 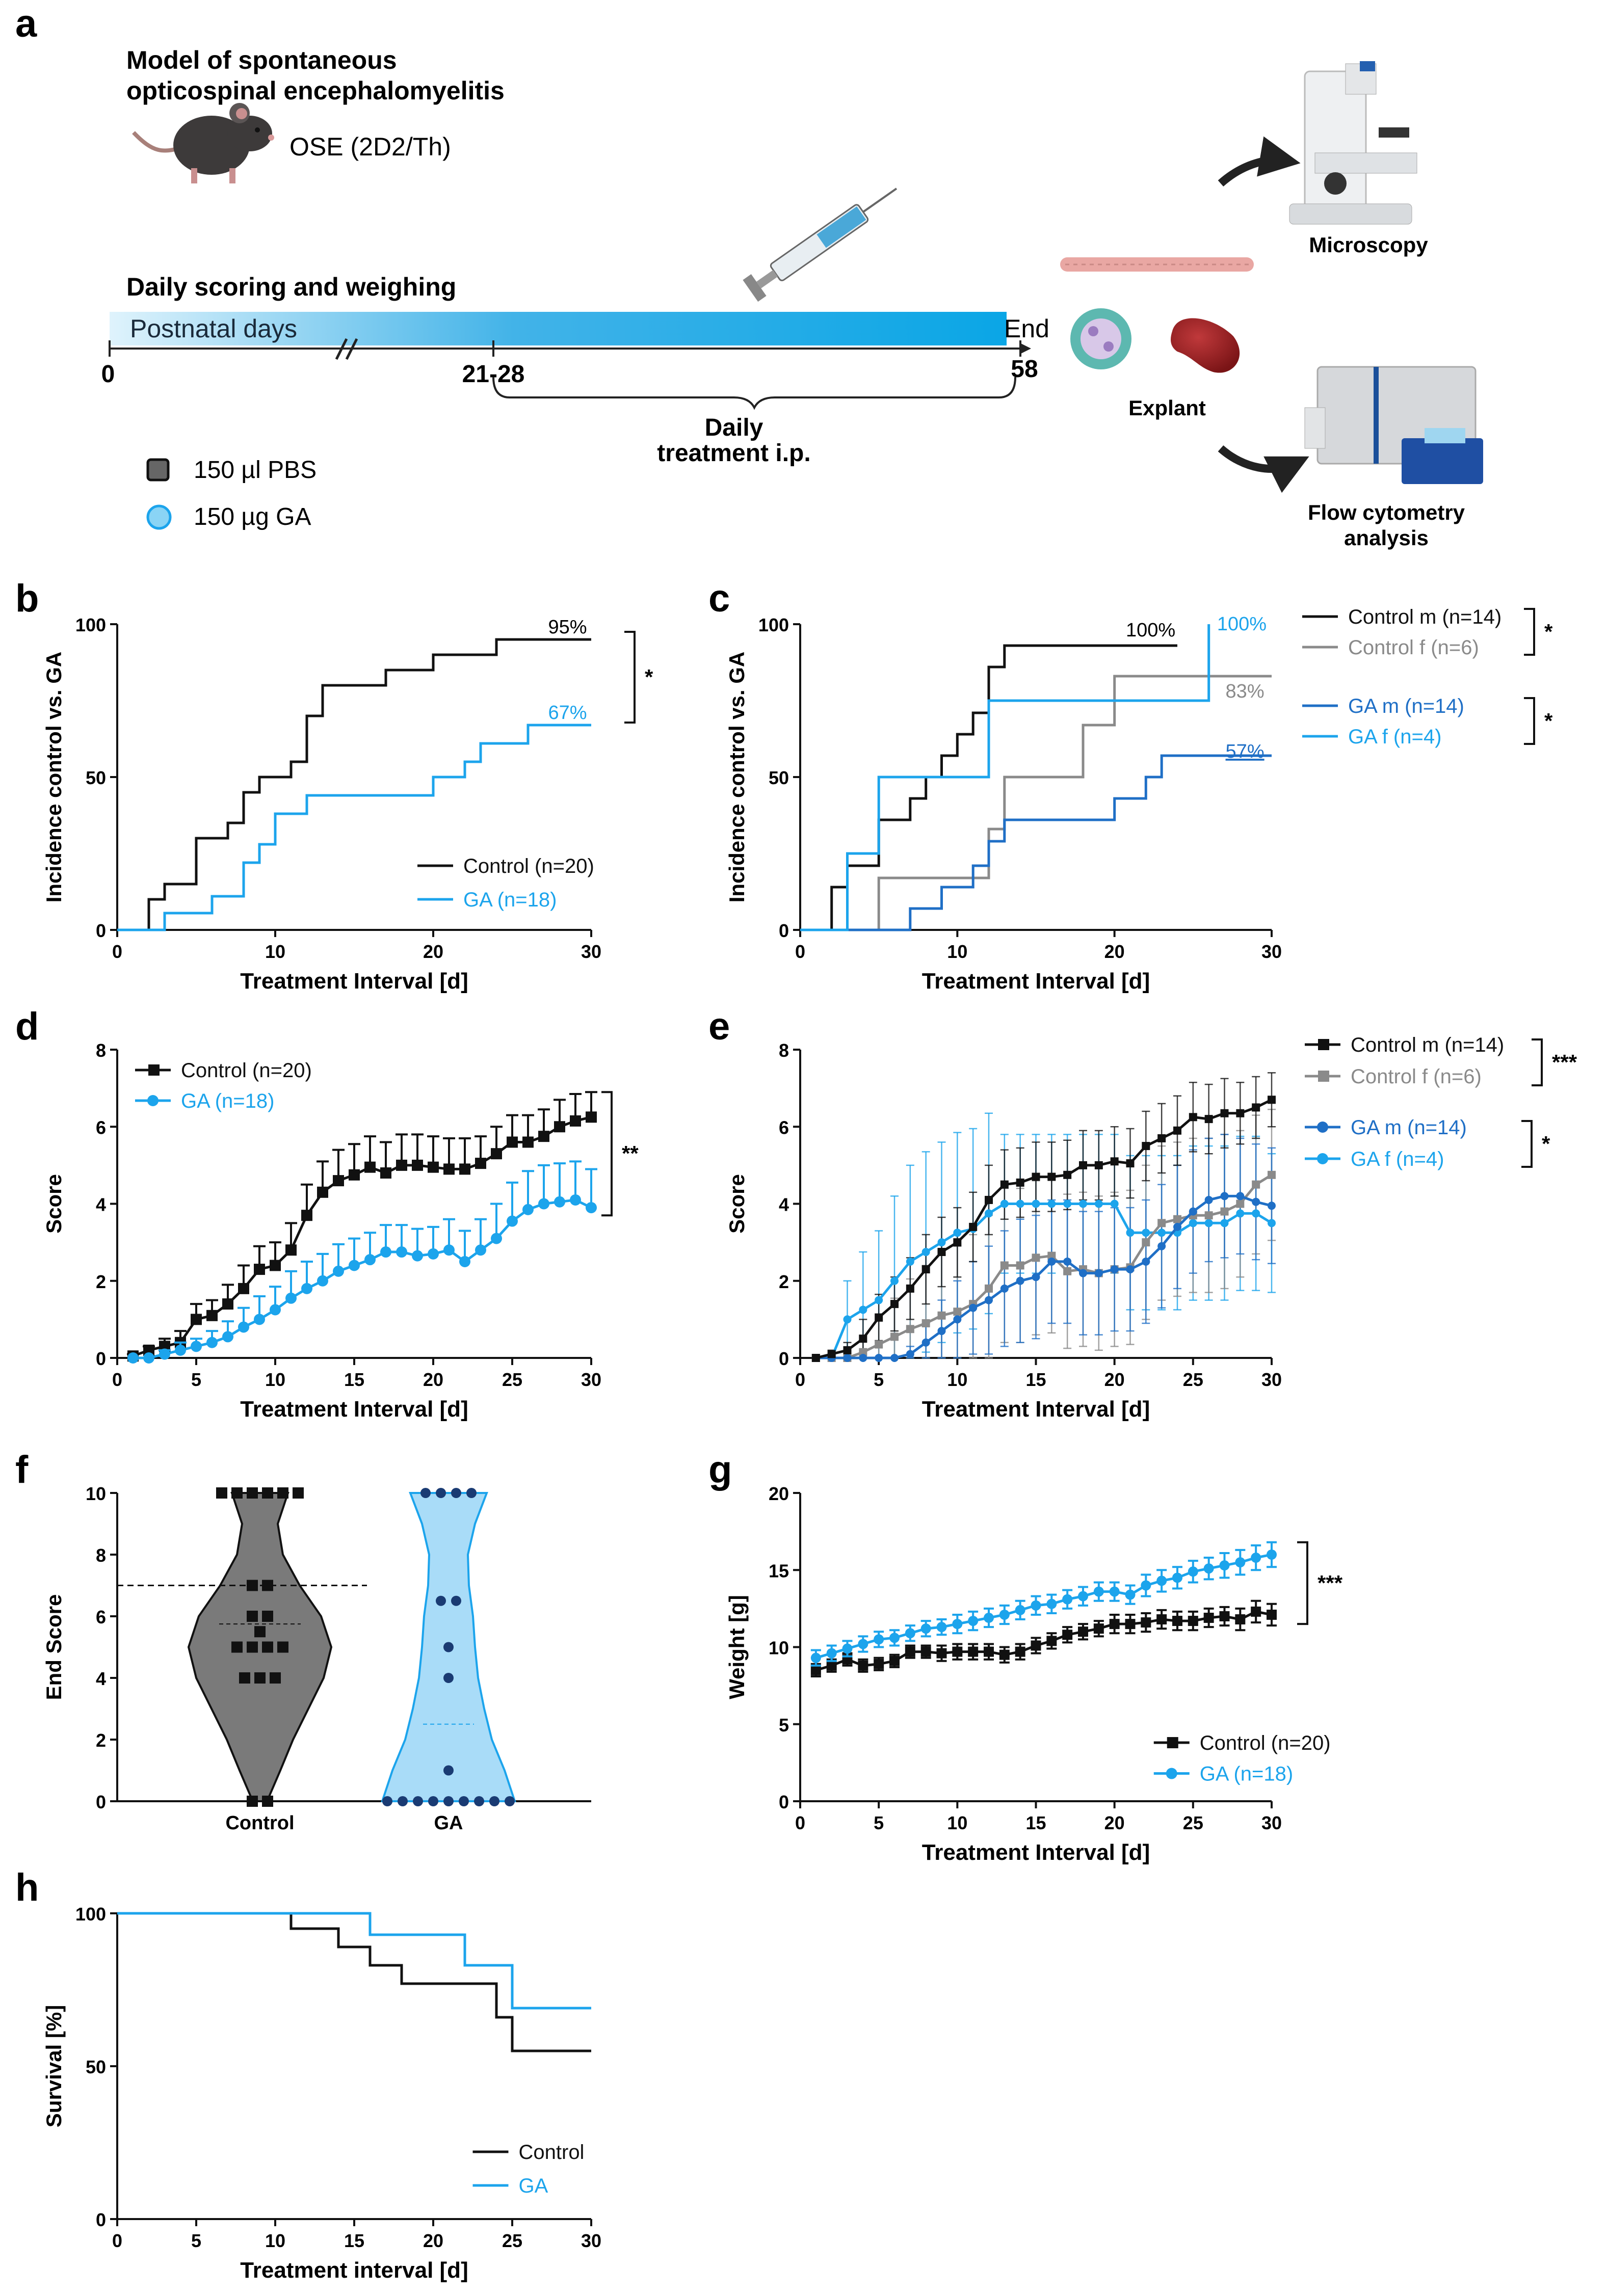 What do you see at coordinates (108, 374) in the screenshot?
I see `timeline-tick-0: 0` at bounding box center [108, 374].